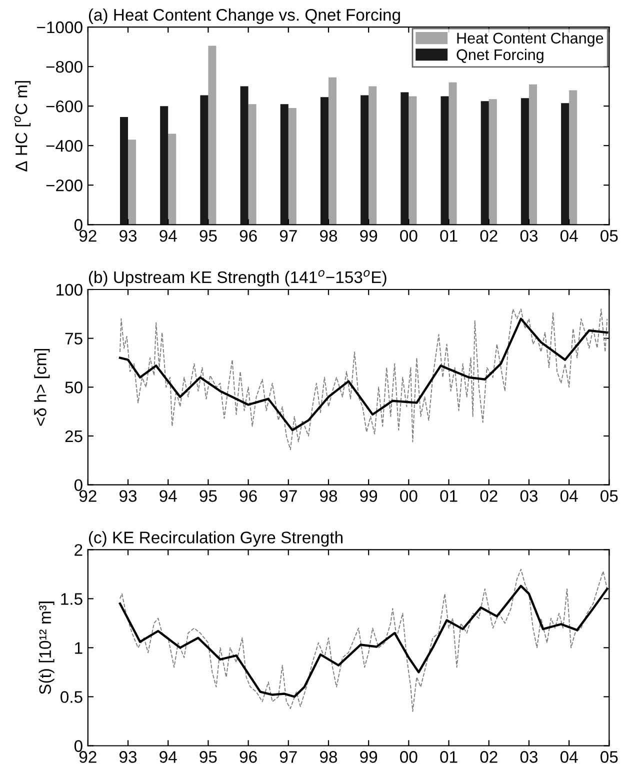  I want to click on y-tick-label: −600, so click(64, 106).